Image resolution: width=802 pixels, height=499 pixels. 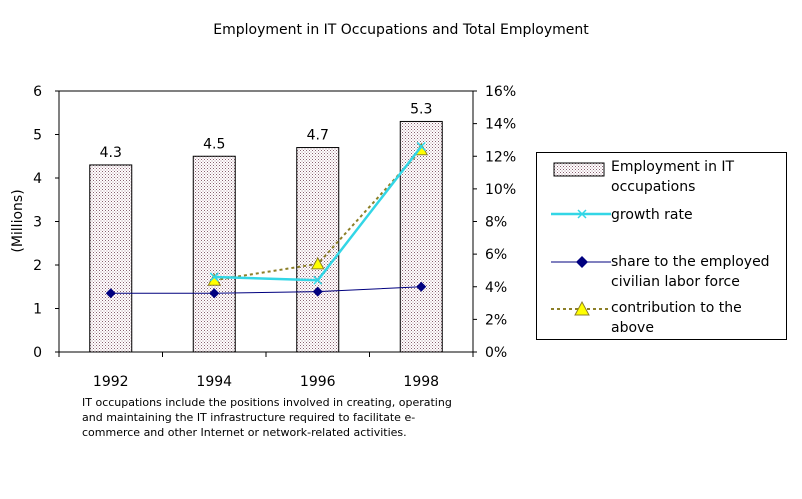 What do you see at coordinates (581, 214) in the screenshot?
I see `legend-line-growth-rate` at bounding box center [581, 214].